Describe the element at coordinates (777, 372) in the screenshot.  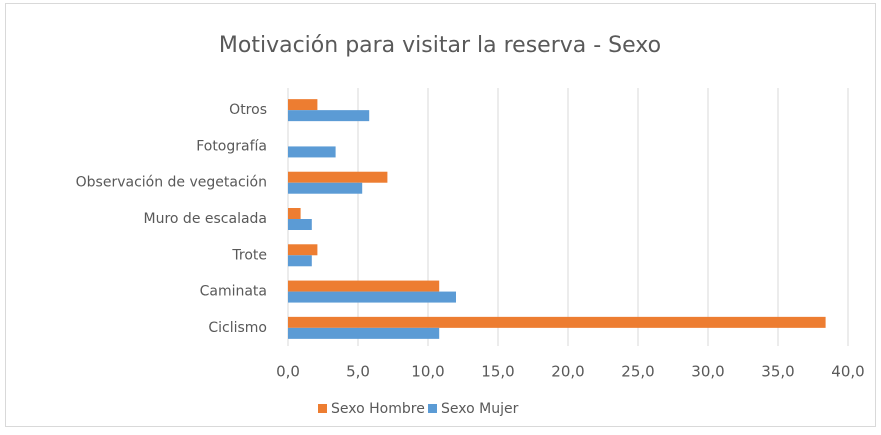
I see `x-tick-label: 35,0` at that location.